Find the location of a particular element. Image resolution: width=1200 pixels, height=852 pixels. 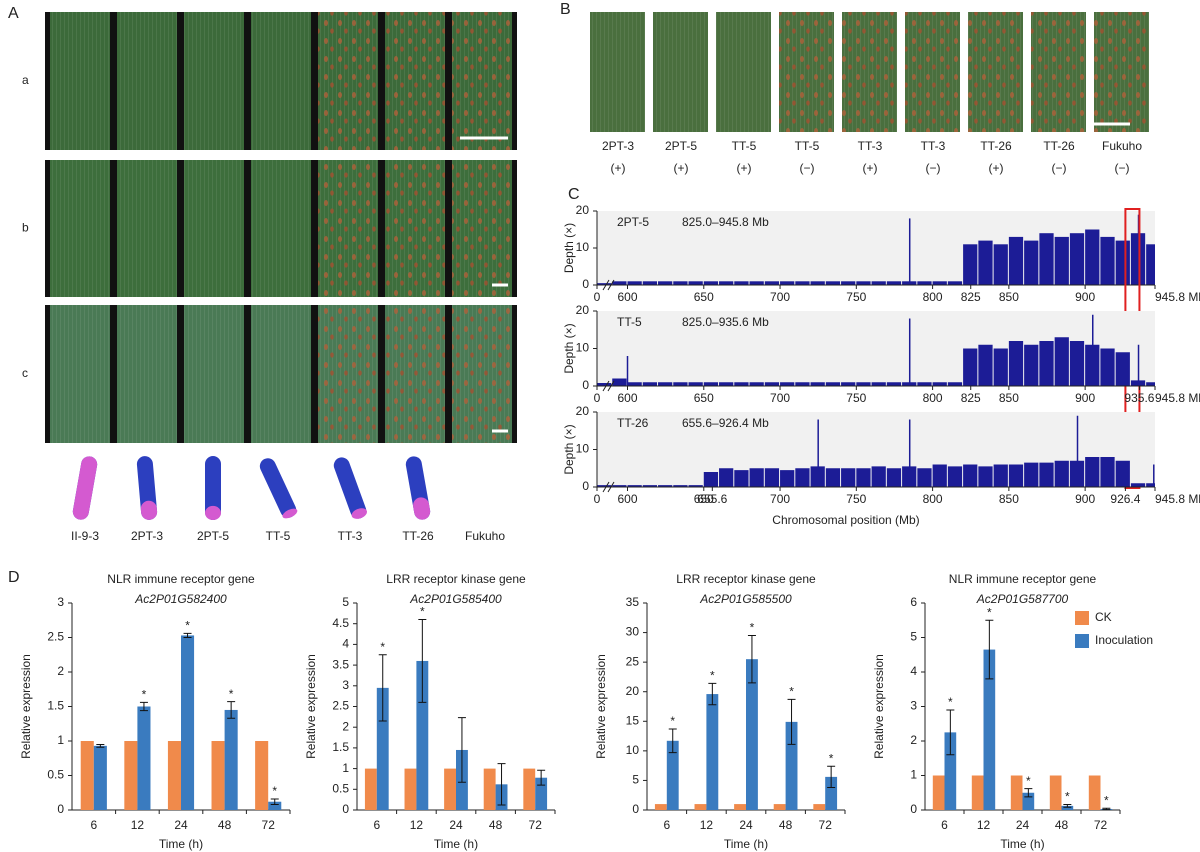

legend-label: CK is located at coordinates (1103, 617).